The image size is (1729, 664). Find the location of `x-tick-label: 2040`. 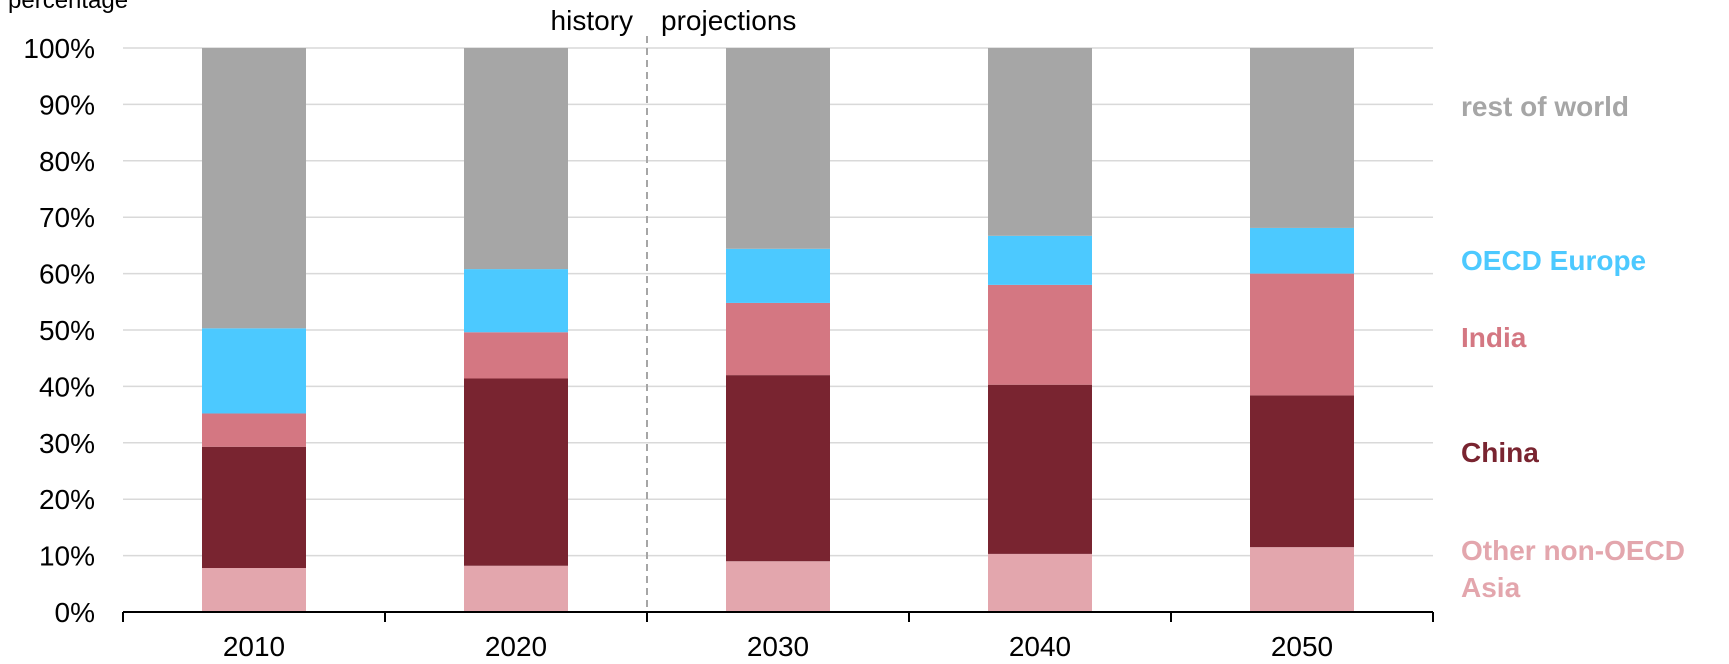

x-tick-label: 2040 is located at coordinates (1040, 646).